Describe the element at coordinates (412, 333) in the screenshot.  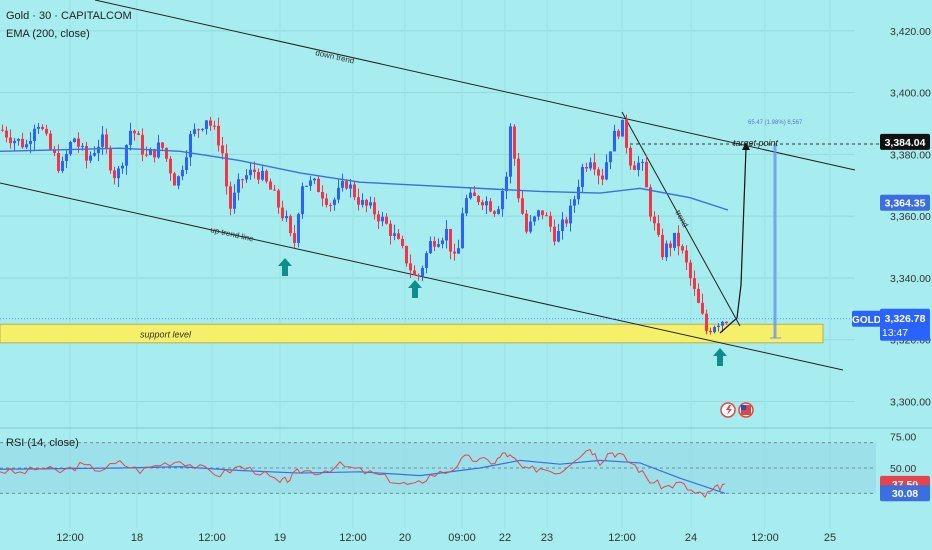
I see `support-zone: support level` at that location.